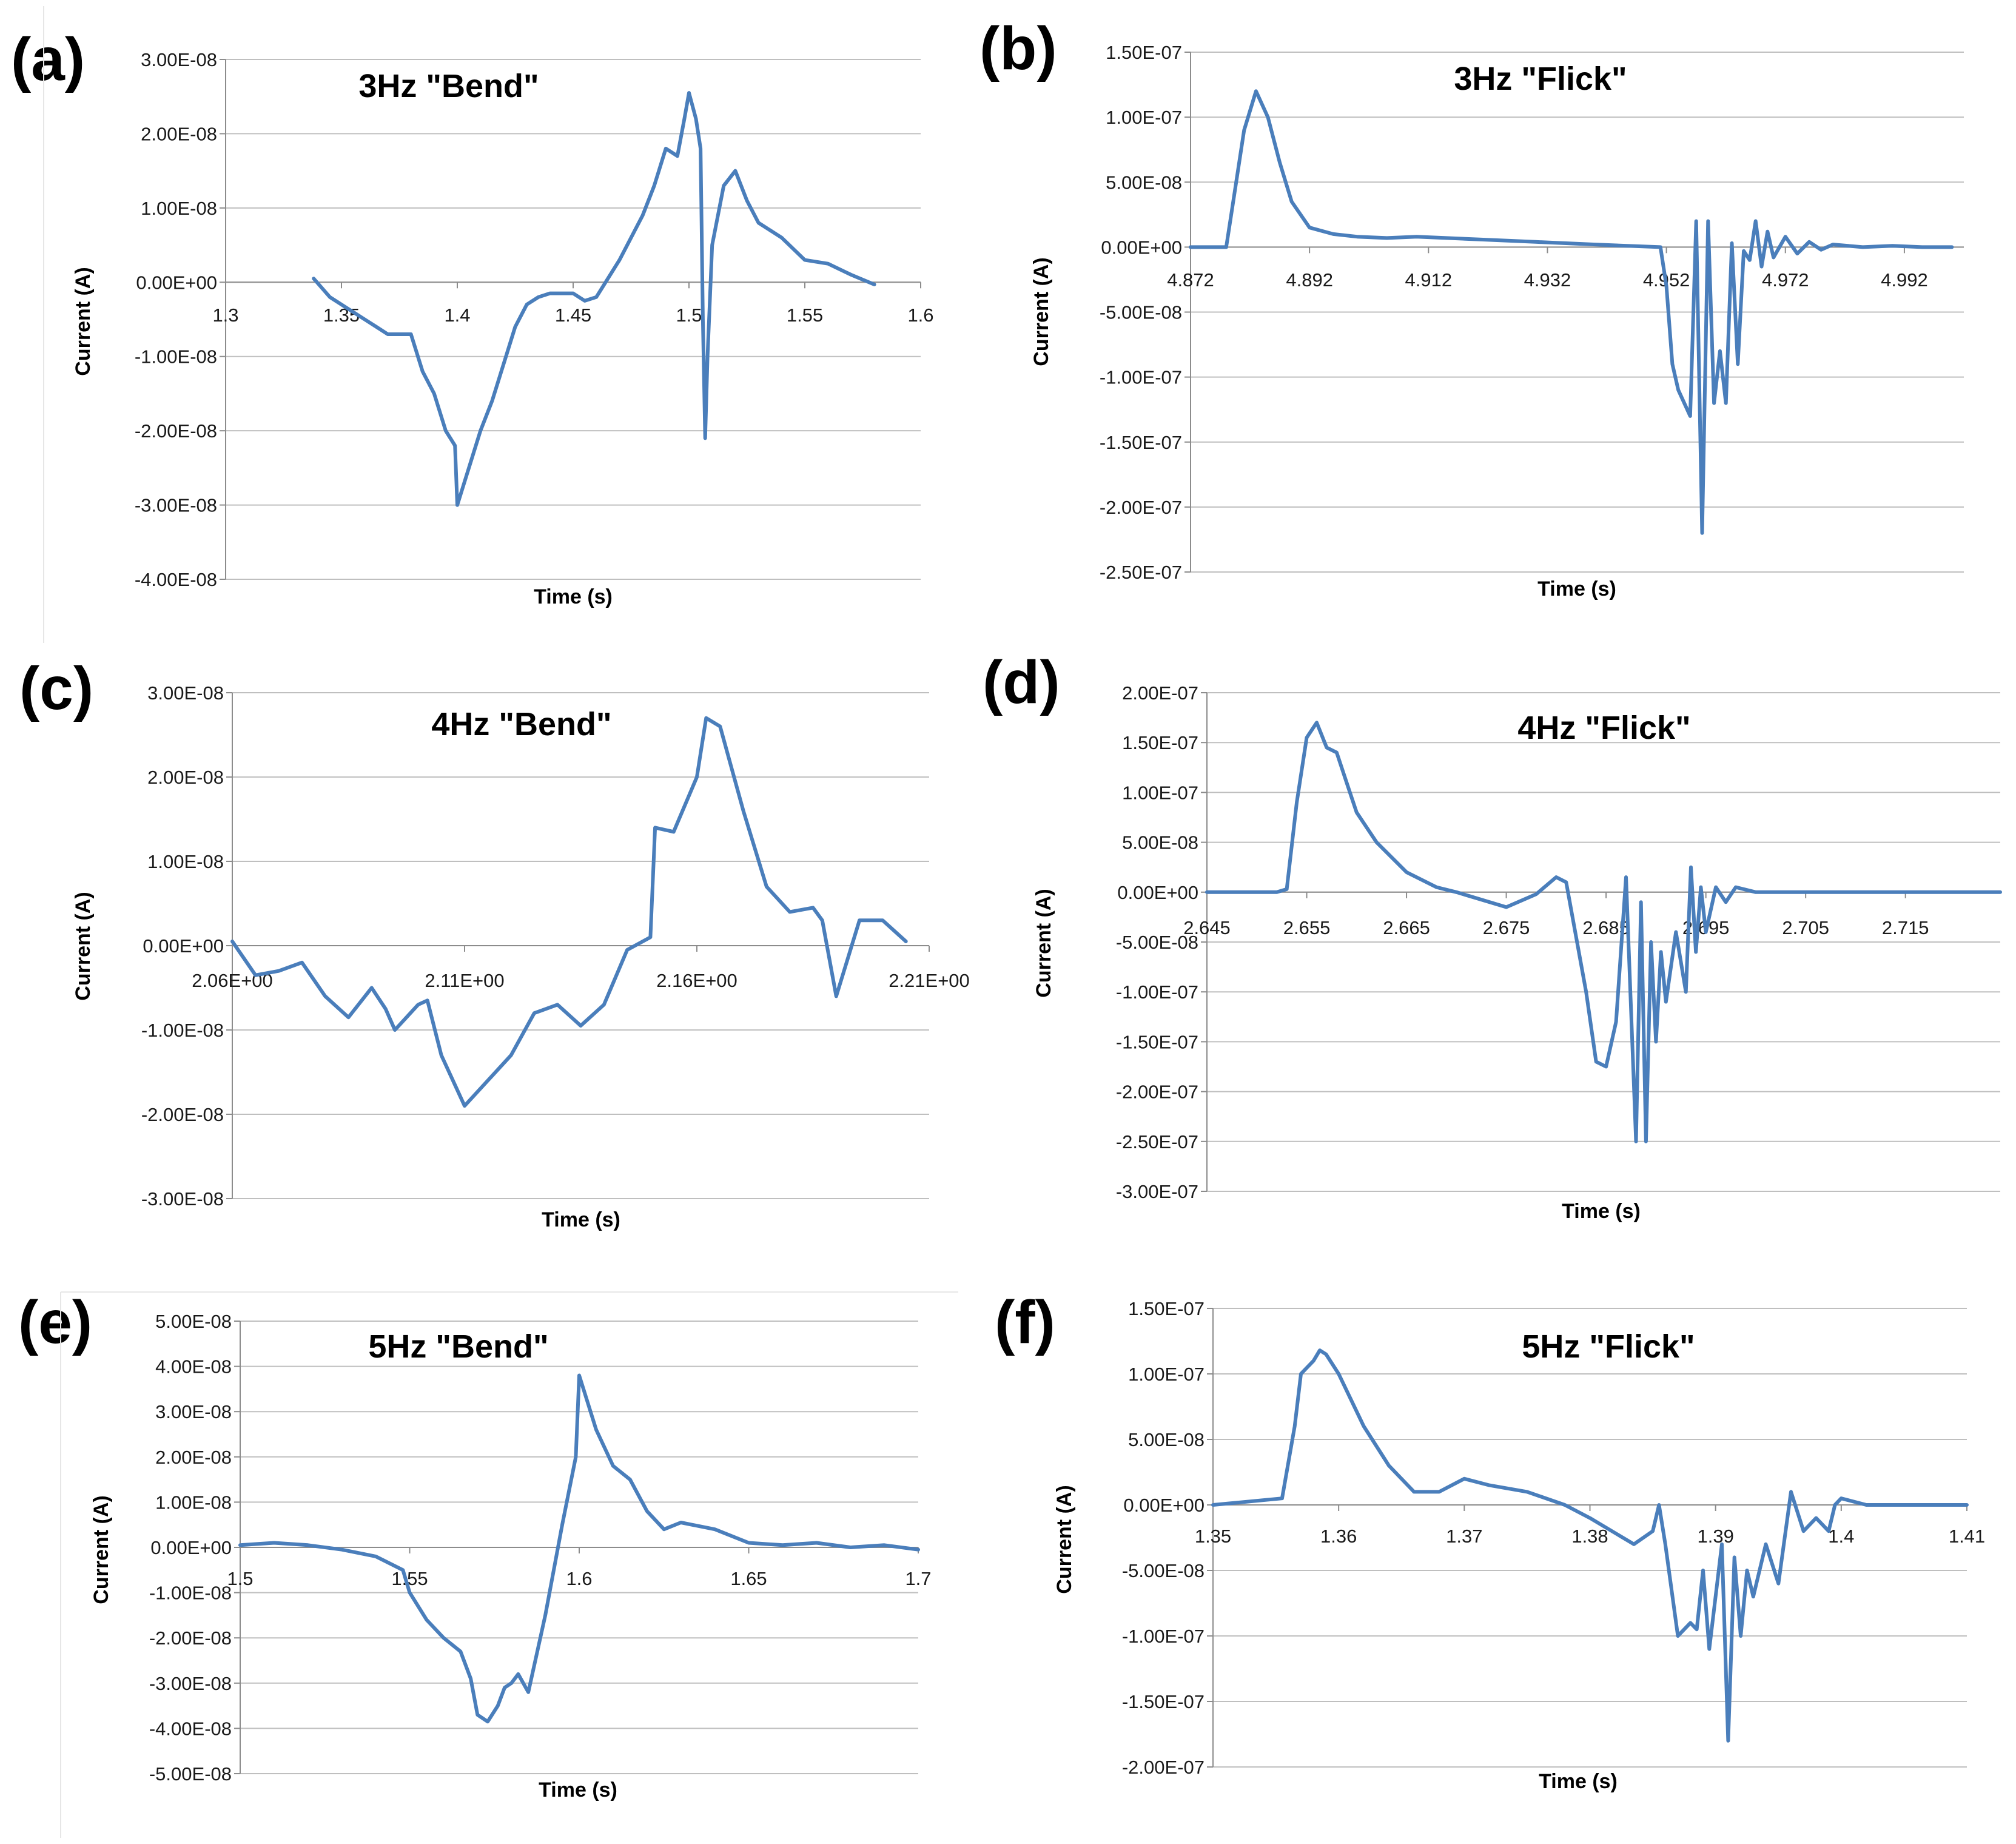 The width and height of the screenshot is (2016, 1844). Describe the element at coordinates (55, 1322) in the screenshot. I see `panel-label-e: (e)` at that location.